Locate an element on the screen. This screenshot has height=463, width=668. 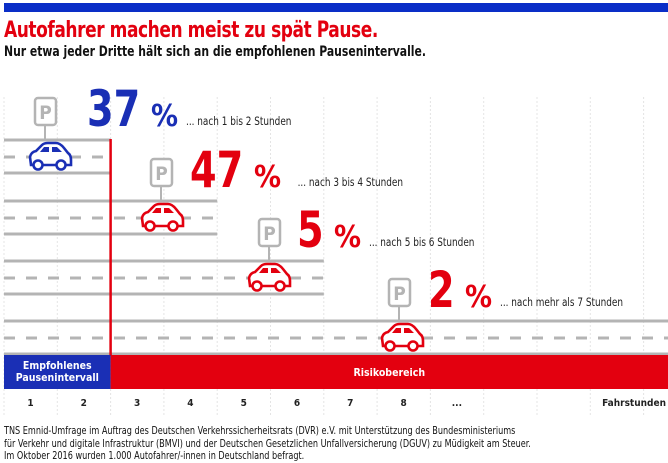
zone-label: Risikobereich is located at coordinates (389, 373).